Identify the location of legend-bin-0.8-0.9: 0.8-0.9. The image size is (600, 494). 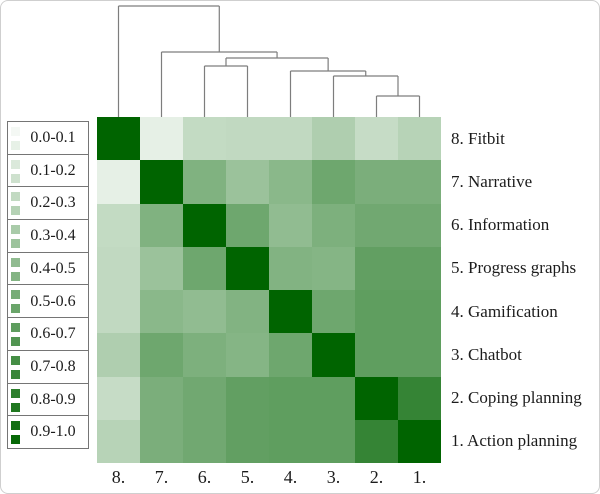
(48, 399).